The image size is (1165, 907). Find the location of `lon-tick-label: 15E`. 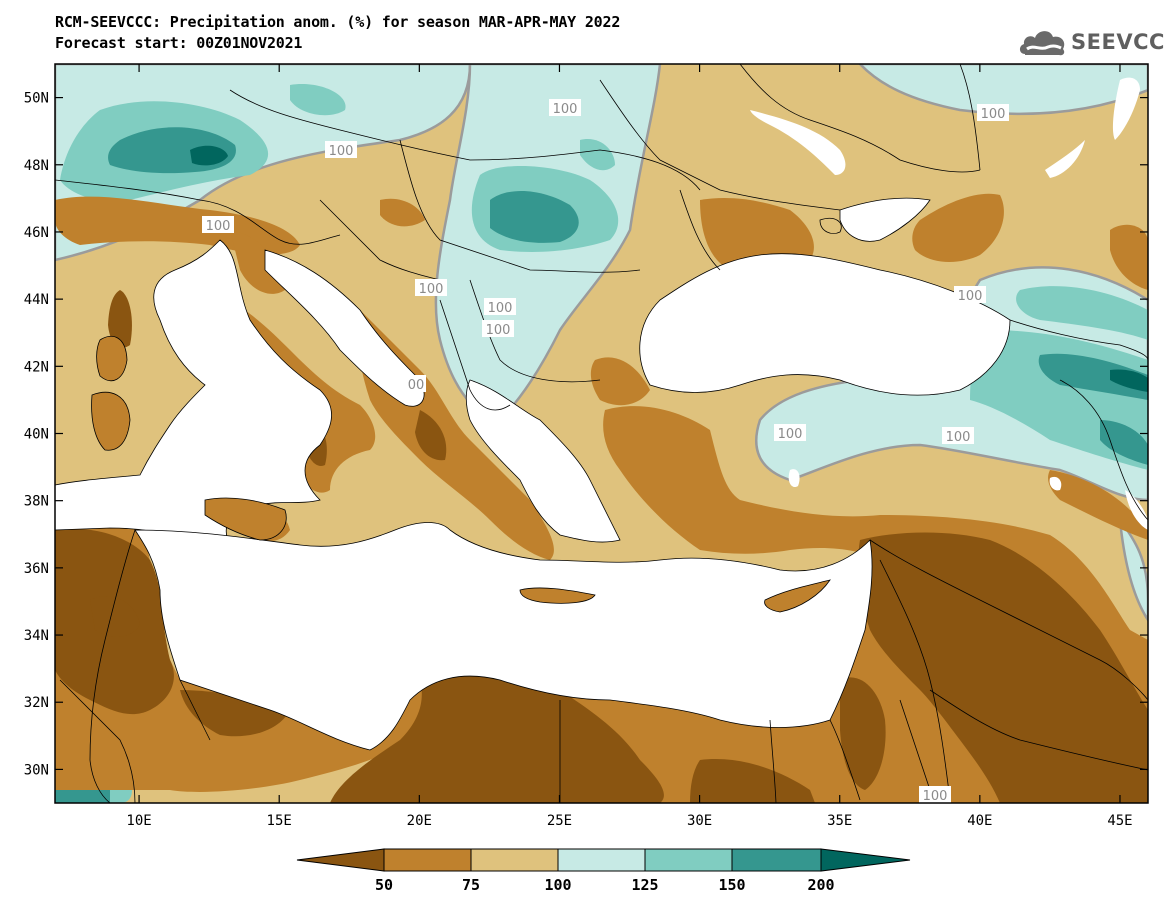

lon-tick-label: 15E is located at coordinates (279, 821).